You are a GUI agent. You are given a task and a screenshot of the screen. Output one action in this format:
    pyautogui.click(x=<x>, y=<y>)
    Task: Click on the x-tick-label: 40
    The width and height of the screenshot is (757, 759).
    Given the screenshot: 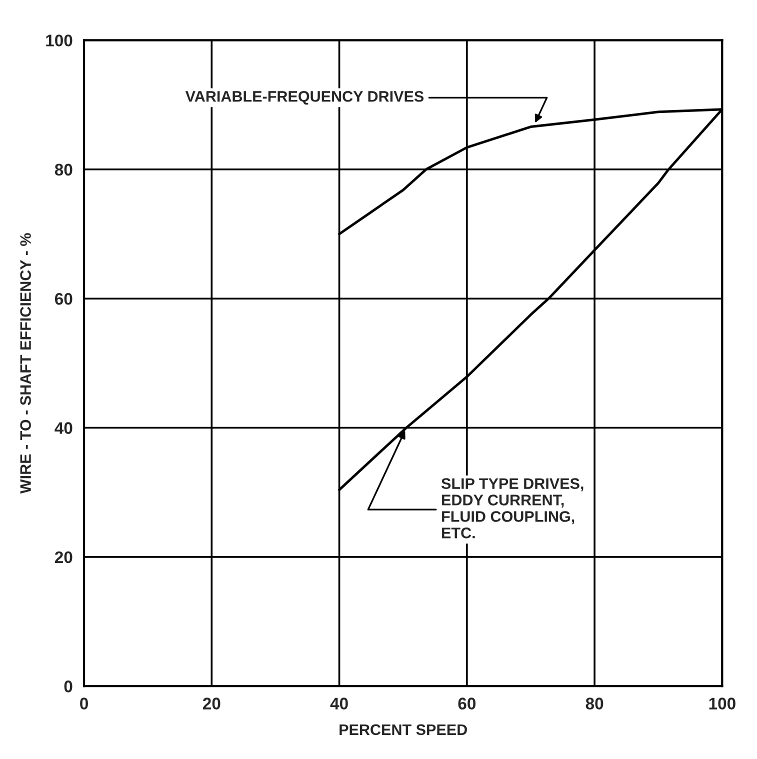 What is the action you would take?
    pyautogui.click(x=339, y=704)
    